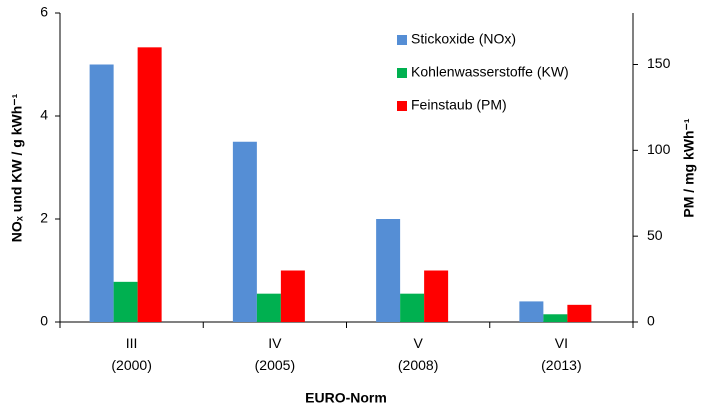 The width and height of the screenshot is (704, 414). I want to click on y-tick-label: 4, so click(44, 115).